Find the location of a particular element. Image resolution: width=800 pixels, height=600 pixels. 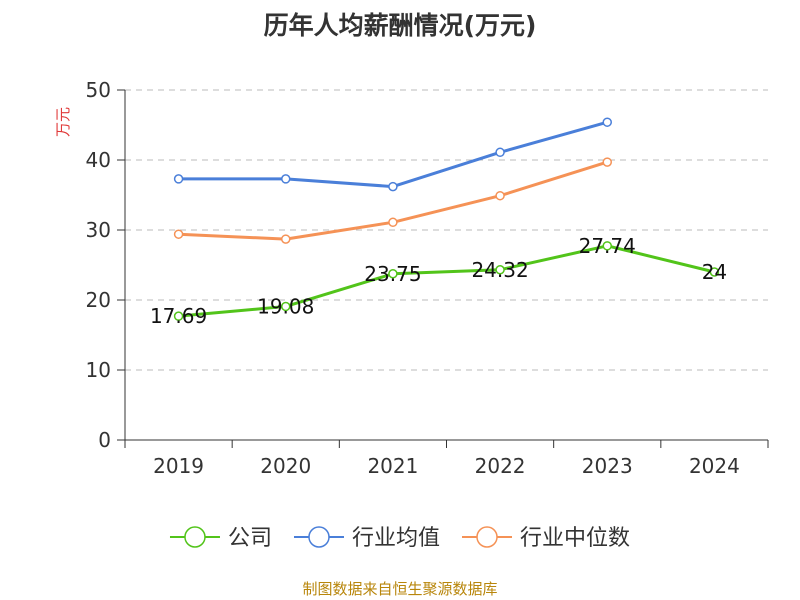

legend-label: 行业均值 is located at coordinates (396, 538).